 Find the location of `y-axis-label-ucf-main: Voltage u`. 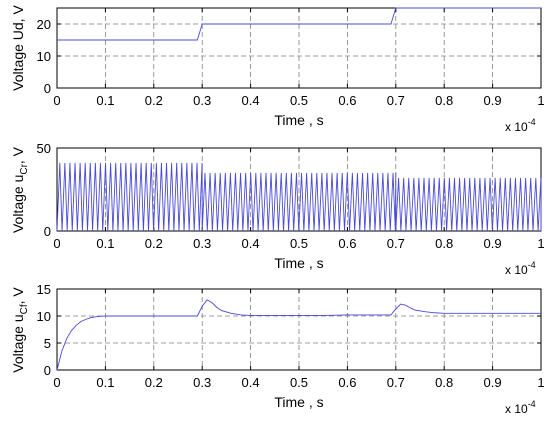

y-axis-label-ucf-main: Voltage u is located at coordinates (18, 343).